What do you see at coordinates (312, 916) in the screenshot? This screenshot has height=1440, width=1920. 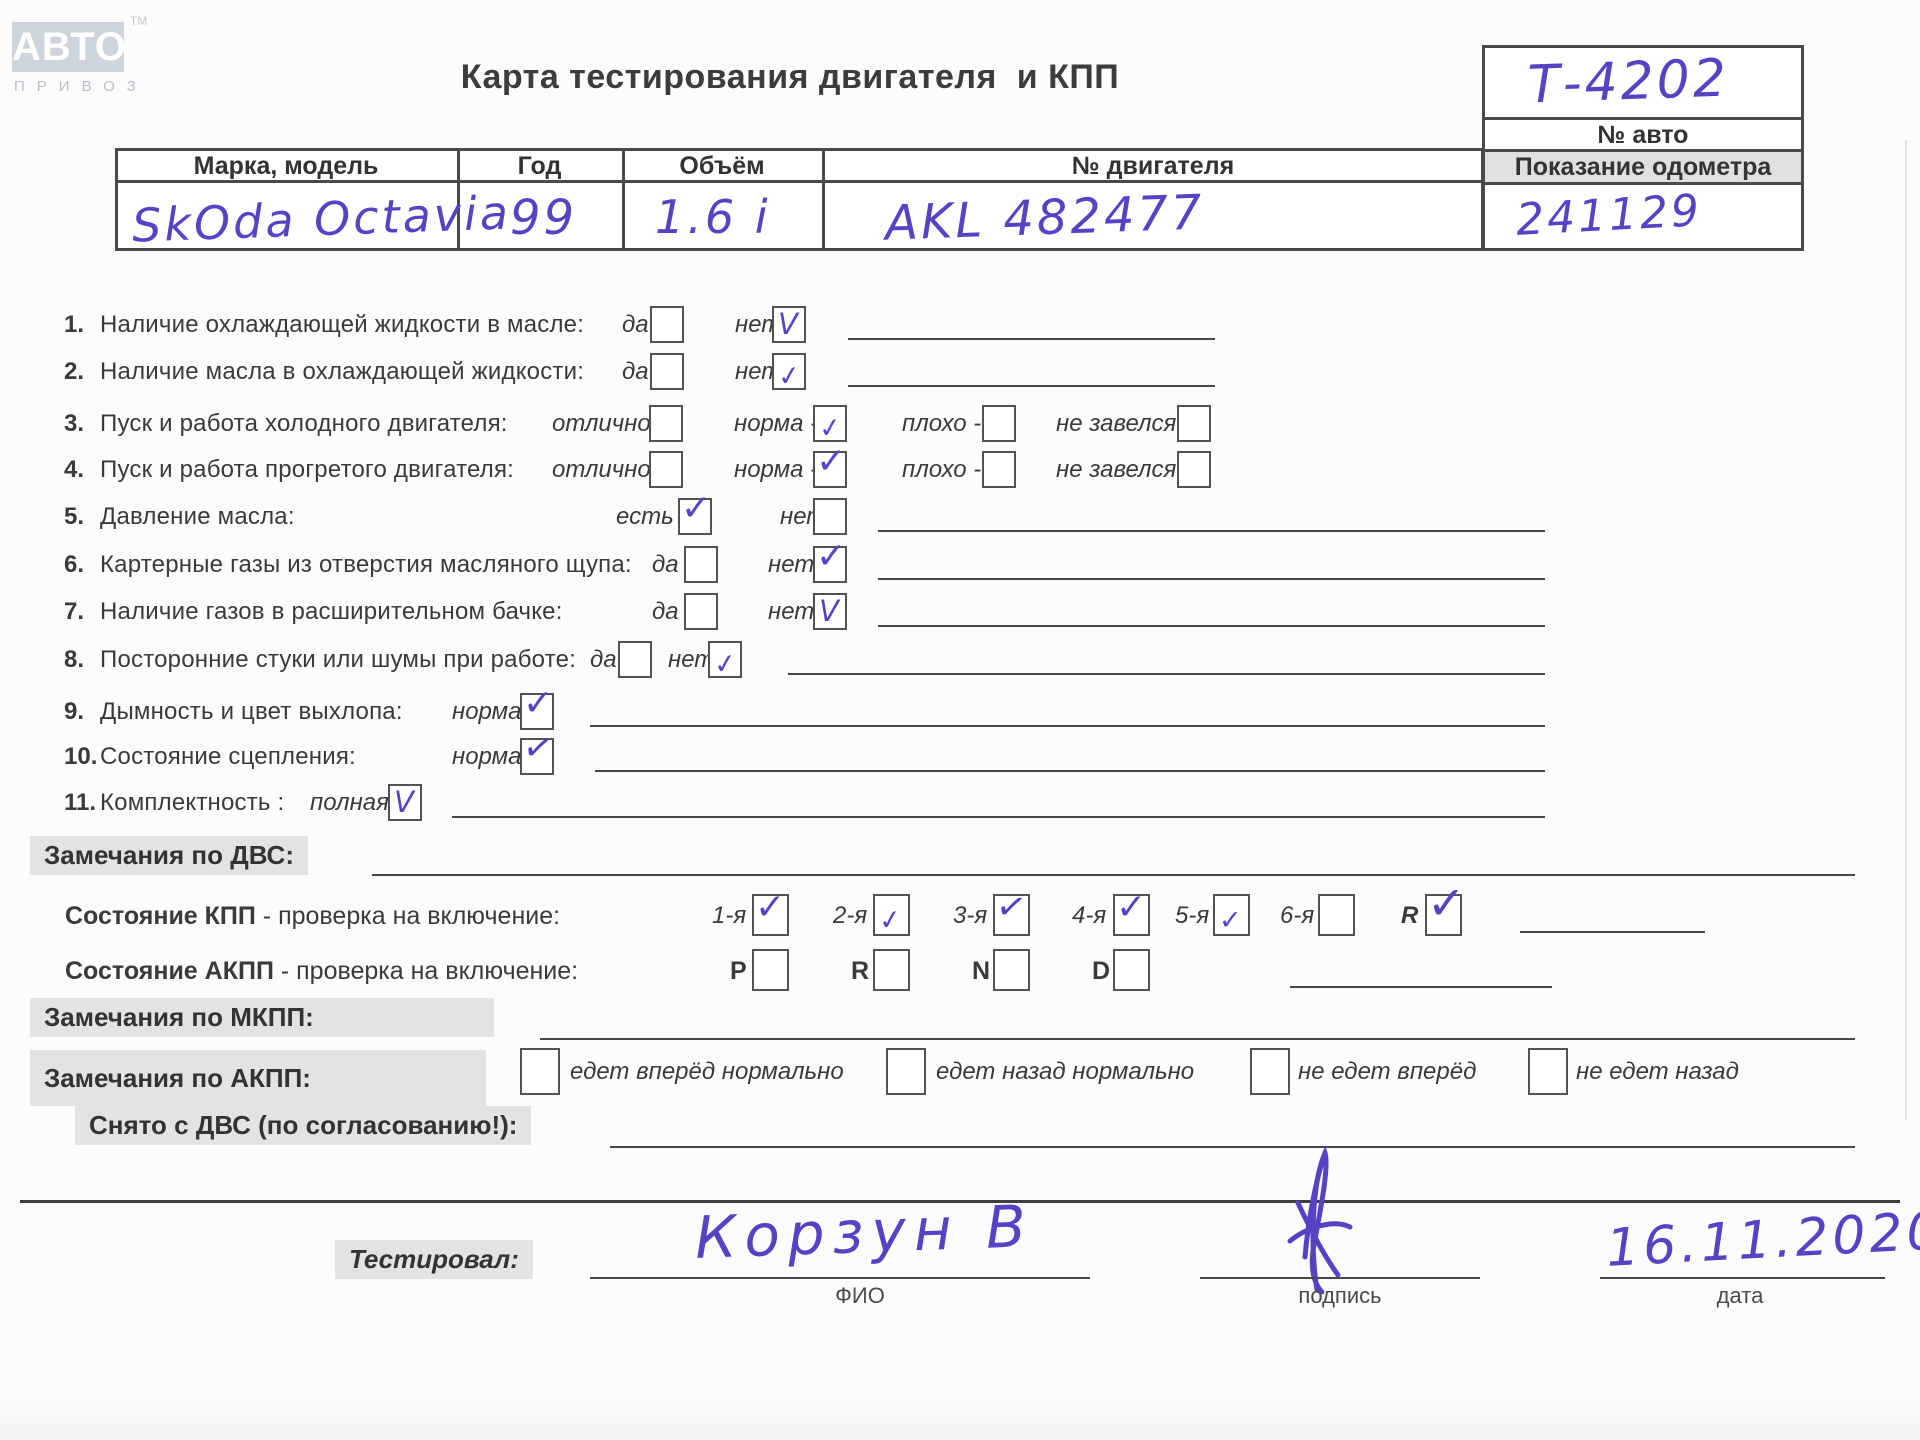 I see `kpp-label: Состояние КПП - проверка на включение:` at bounding box center [312, 916].